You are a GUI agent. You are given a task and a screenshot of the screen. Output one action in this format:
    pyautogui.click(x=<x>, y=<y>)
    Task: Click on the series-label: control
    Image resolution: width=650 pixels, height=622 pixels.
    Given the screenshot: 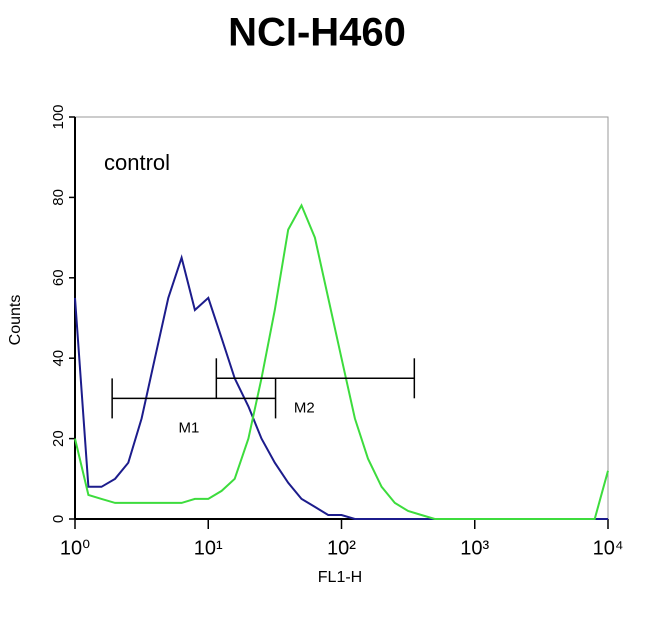 What is the action you would take?
    pyautogui.click(x=137, y=162)
    